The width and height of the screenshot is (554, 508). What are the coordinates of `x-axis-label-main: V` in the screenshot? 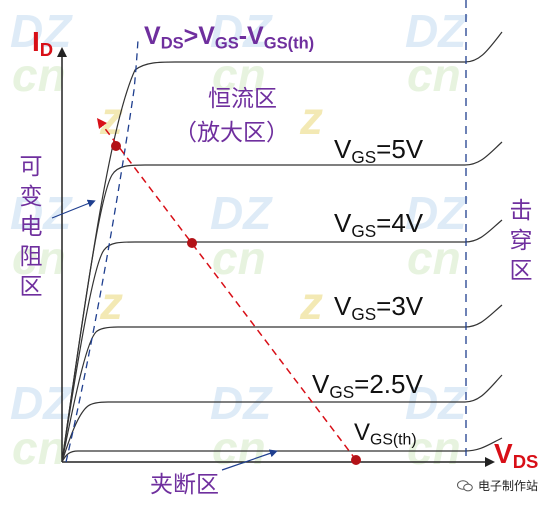 It's located at (503, 453).